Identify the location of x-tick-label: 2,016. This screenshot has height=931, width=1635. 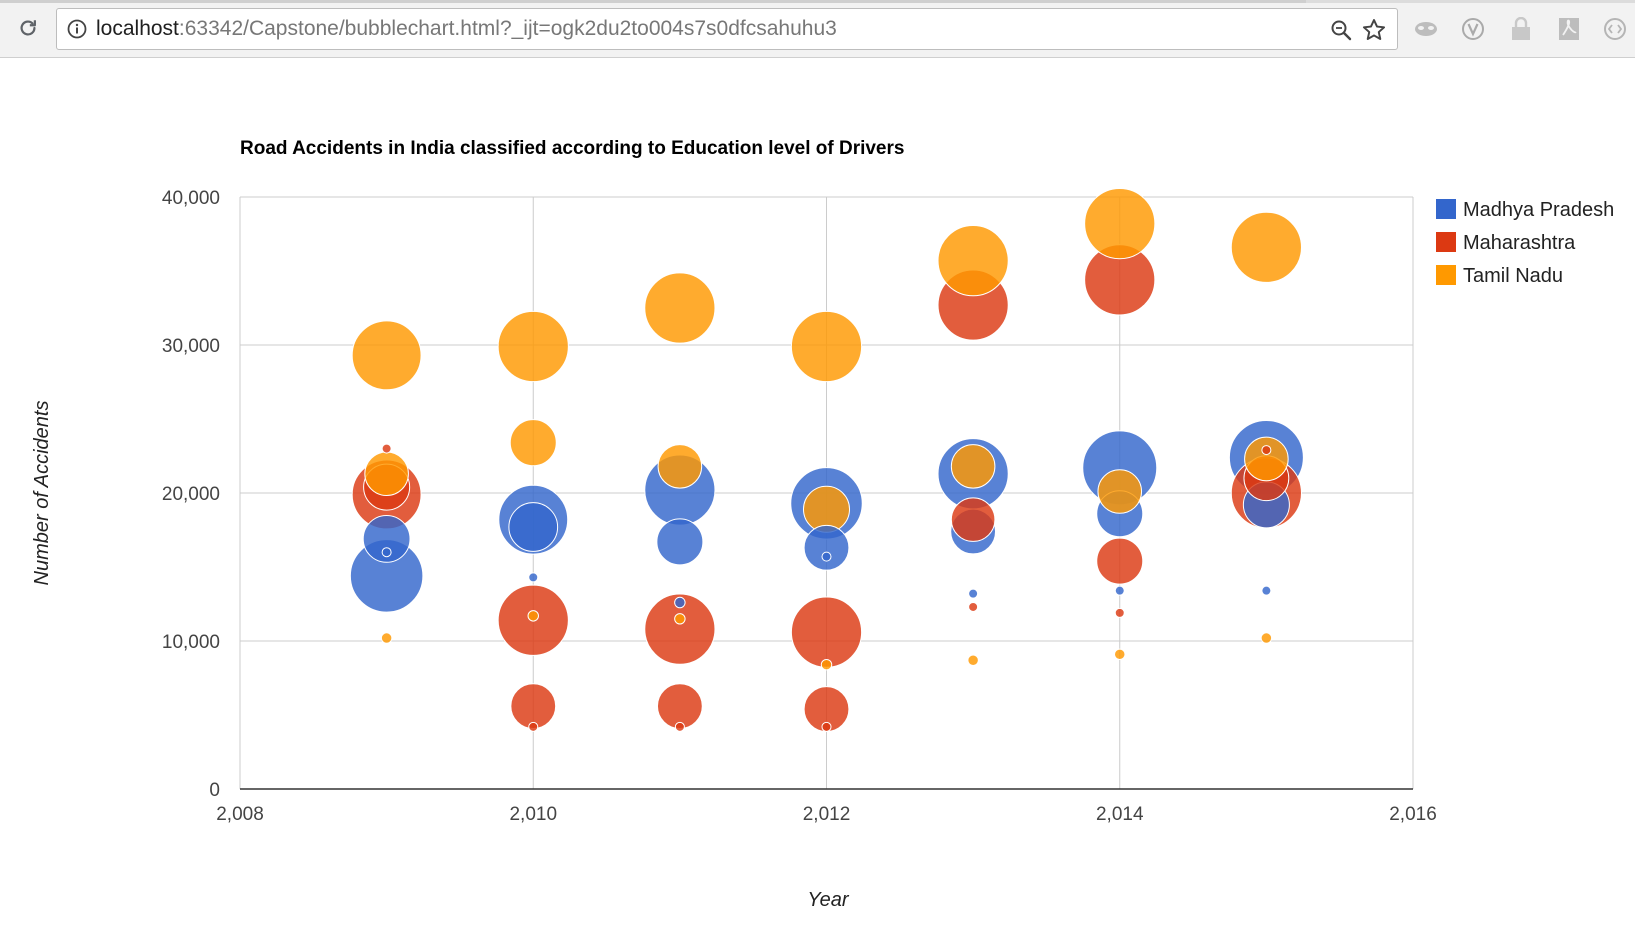
(1413, 814).